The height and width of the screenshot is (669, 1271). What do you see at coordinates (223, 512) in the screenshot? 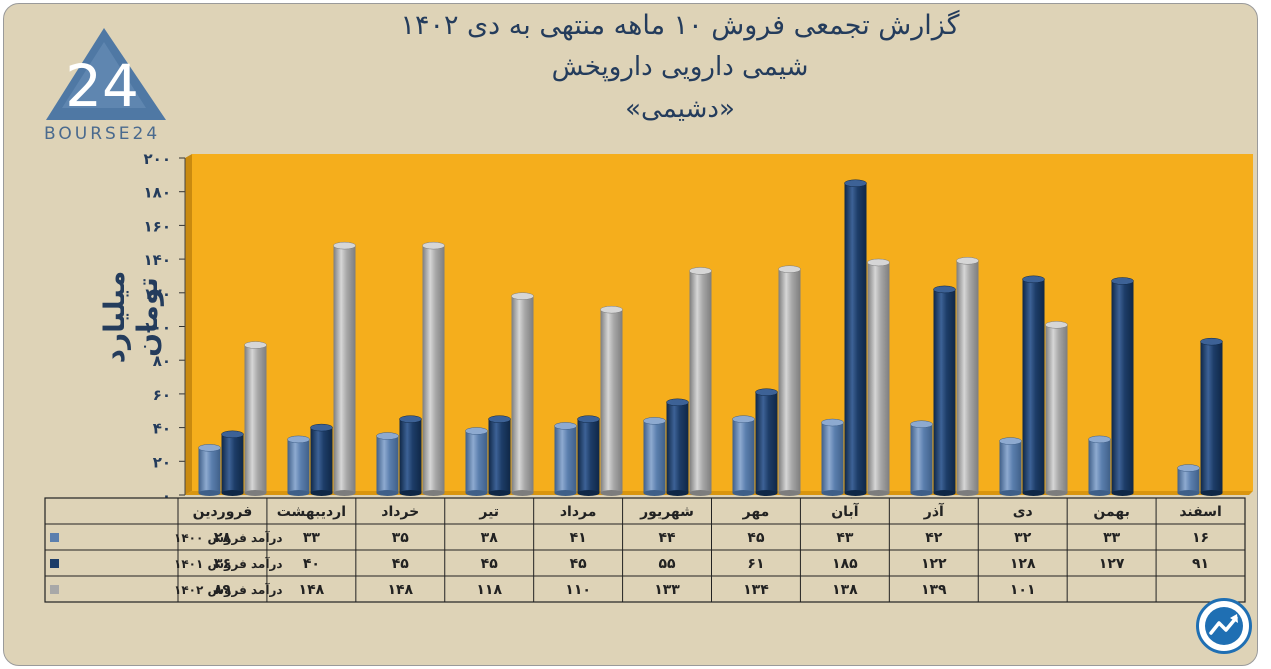
I see `category-label: فروردین` at bounding box center [223, 512].